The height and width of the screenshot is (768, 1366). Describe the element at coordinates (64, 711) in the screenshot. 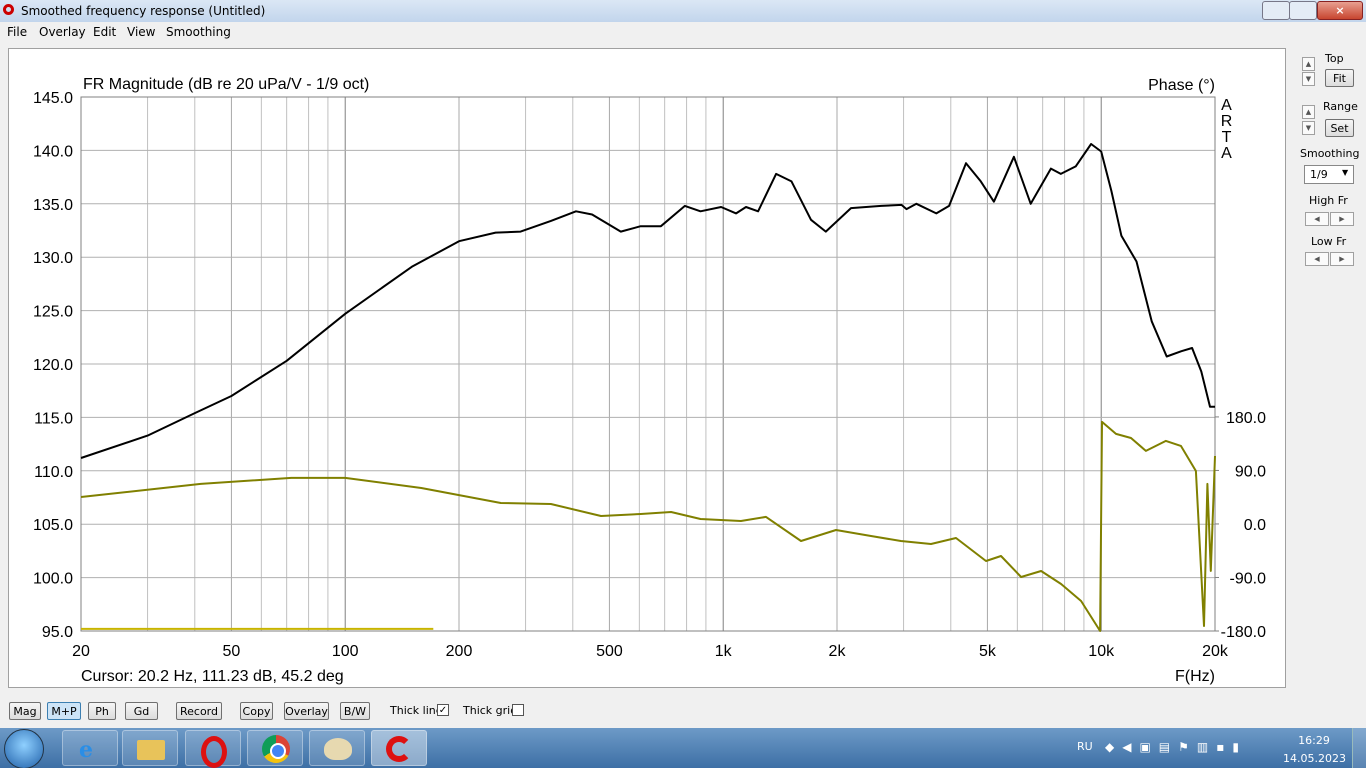

I see `button: M+P` at that location.